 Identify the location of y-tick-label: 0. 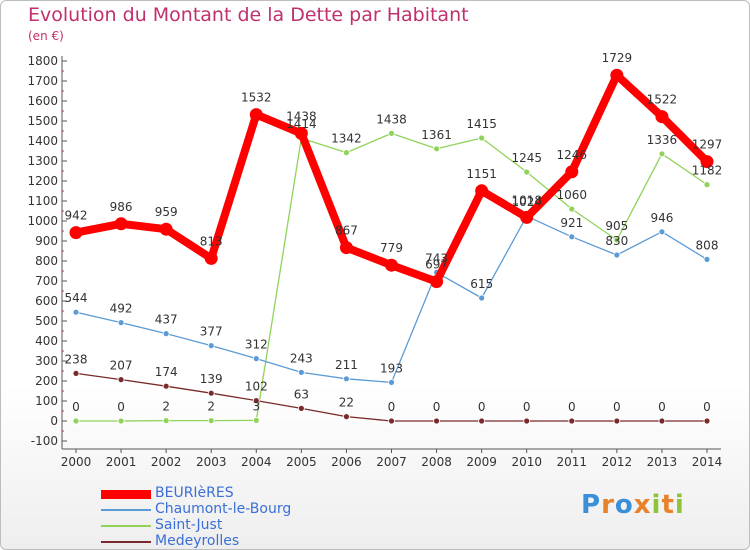
(54, 421).